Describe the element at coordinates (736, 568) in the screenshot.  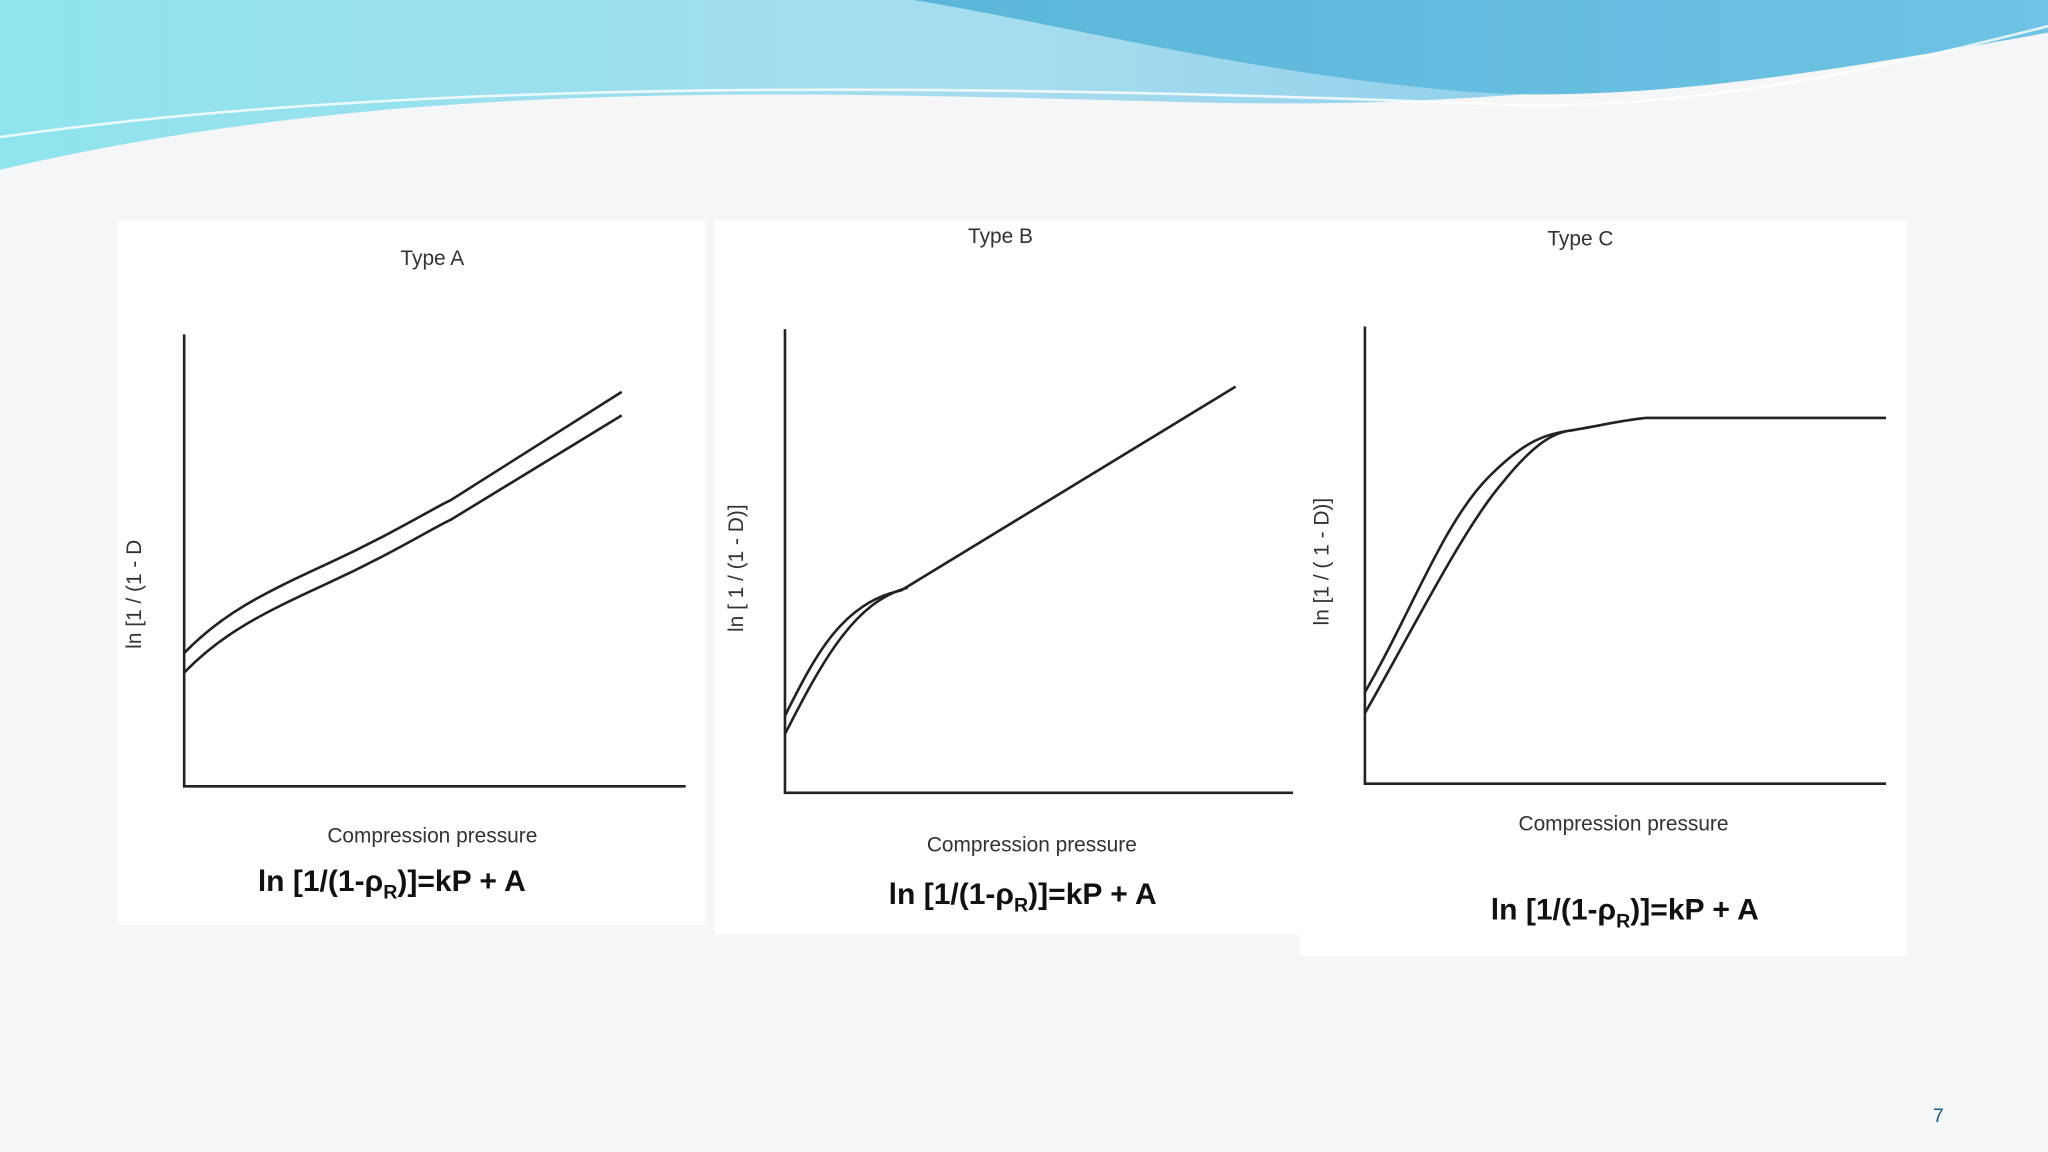
I see `y-axis-label: ln [ 1 / (1 - D)]` at that location.